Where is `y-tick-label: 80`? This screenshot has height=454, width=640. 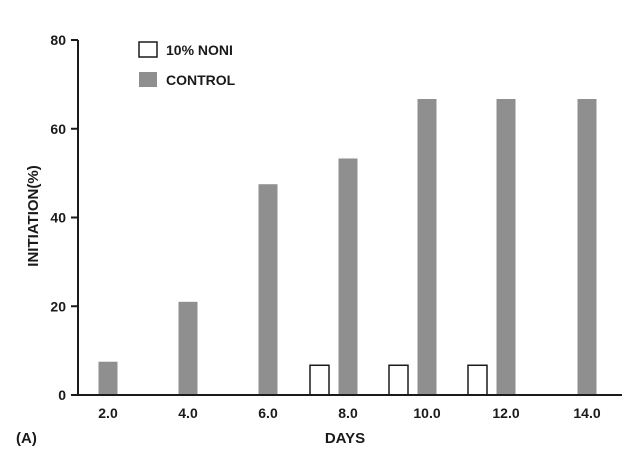 y-tick-label: 80 is located at coordinates (58, 40).